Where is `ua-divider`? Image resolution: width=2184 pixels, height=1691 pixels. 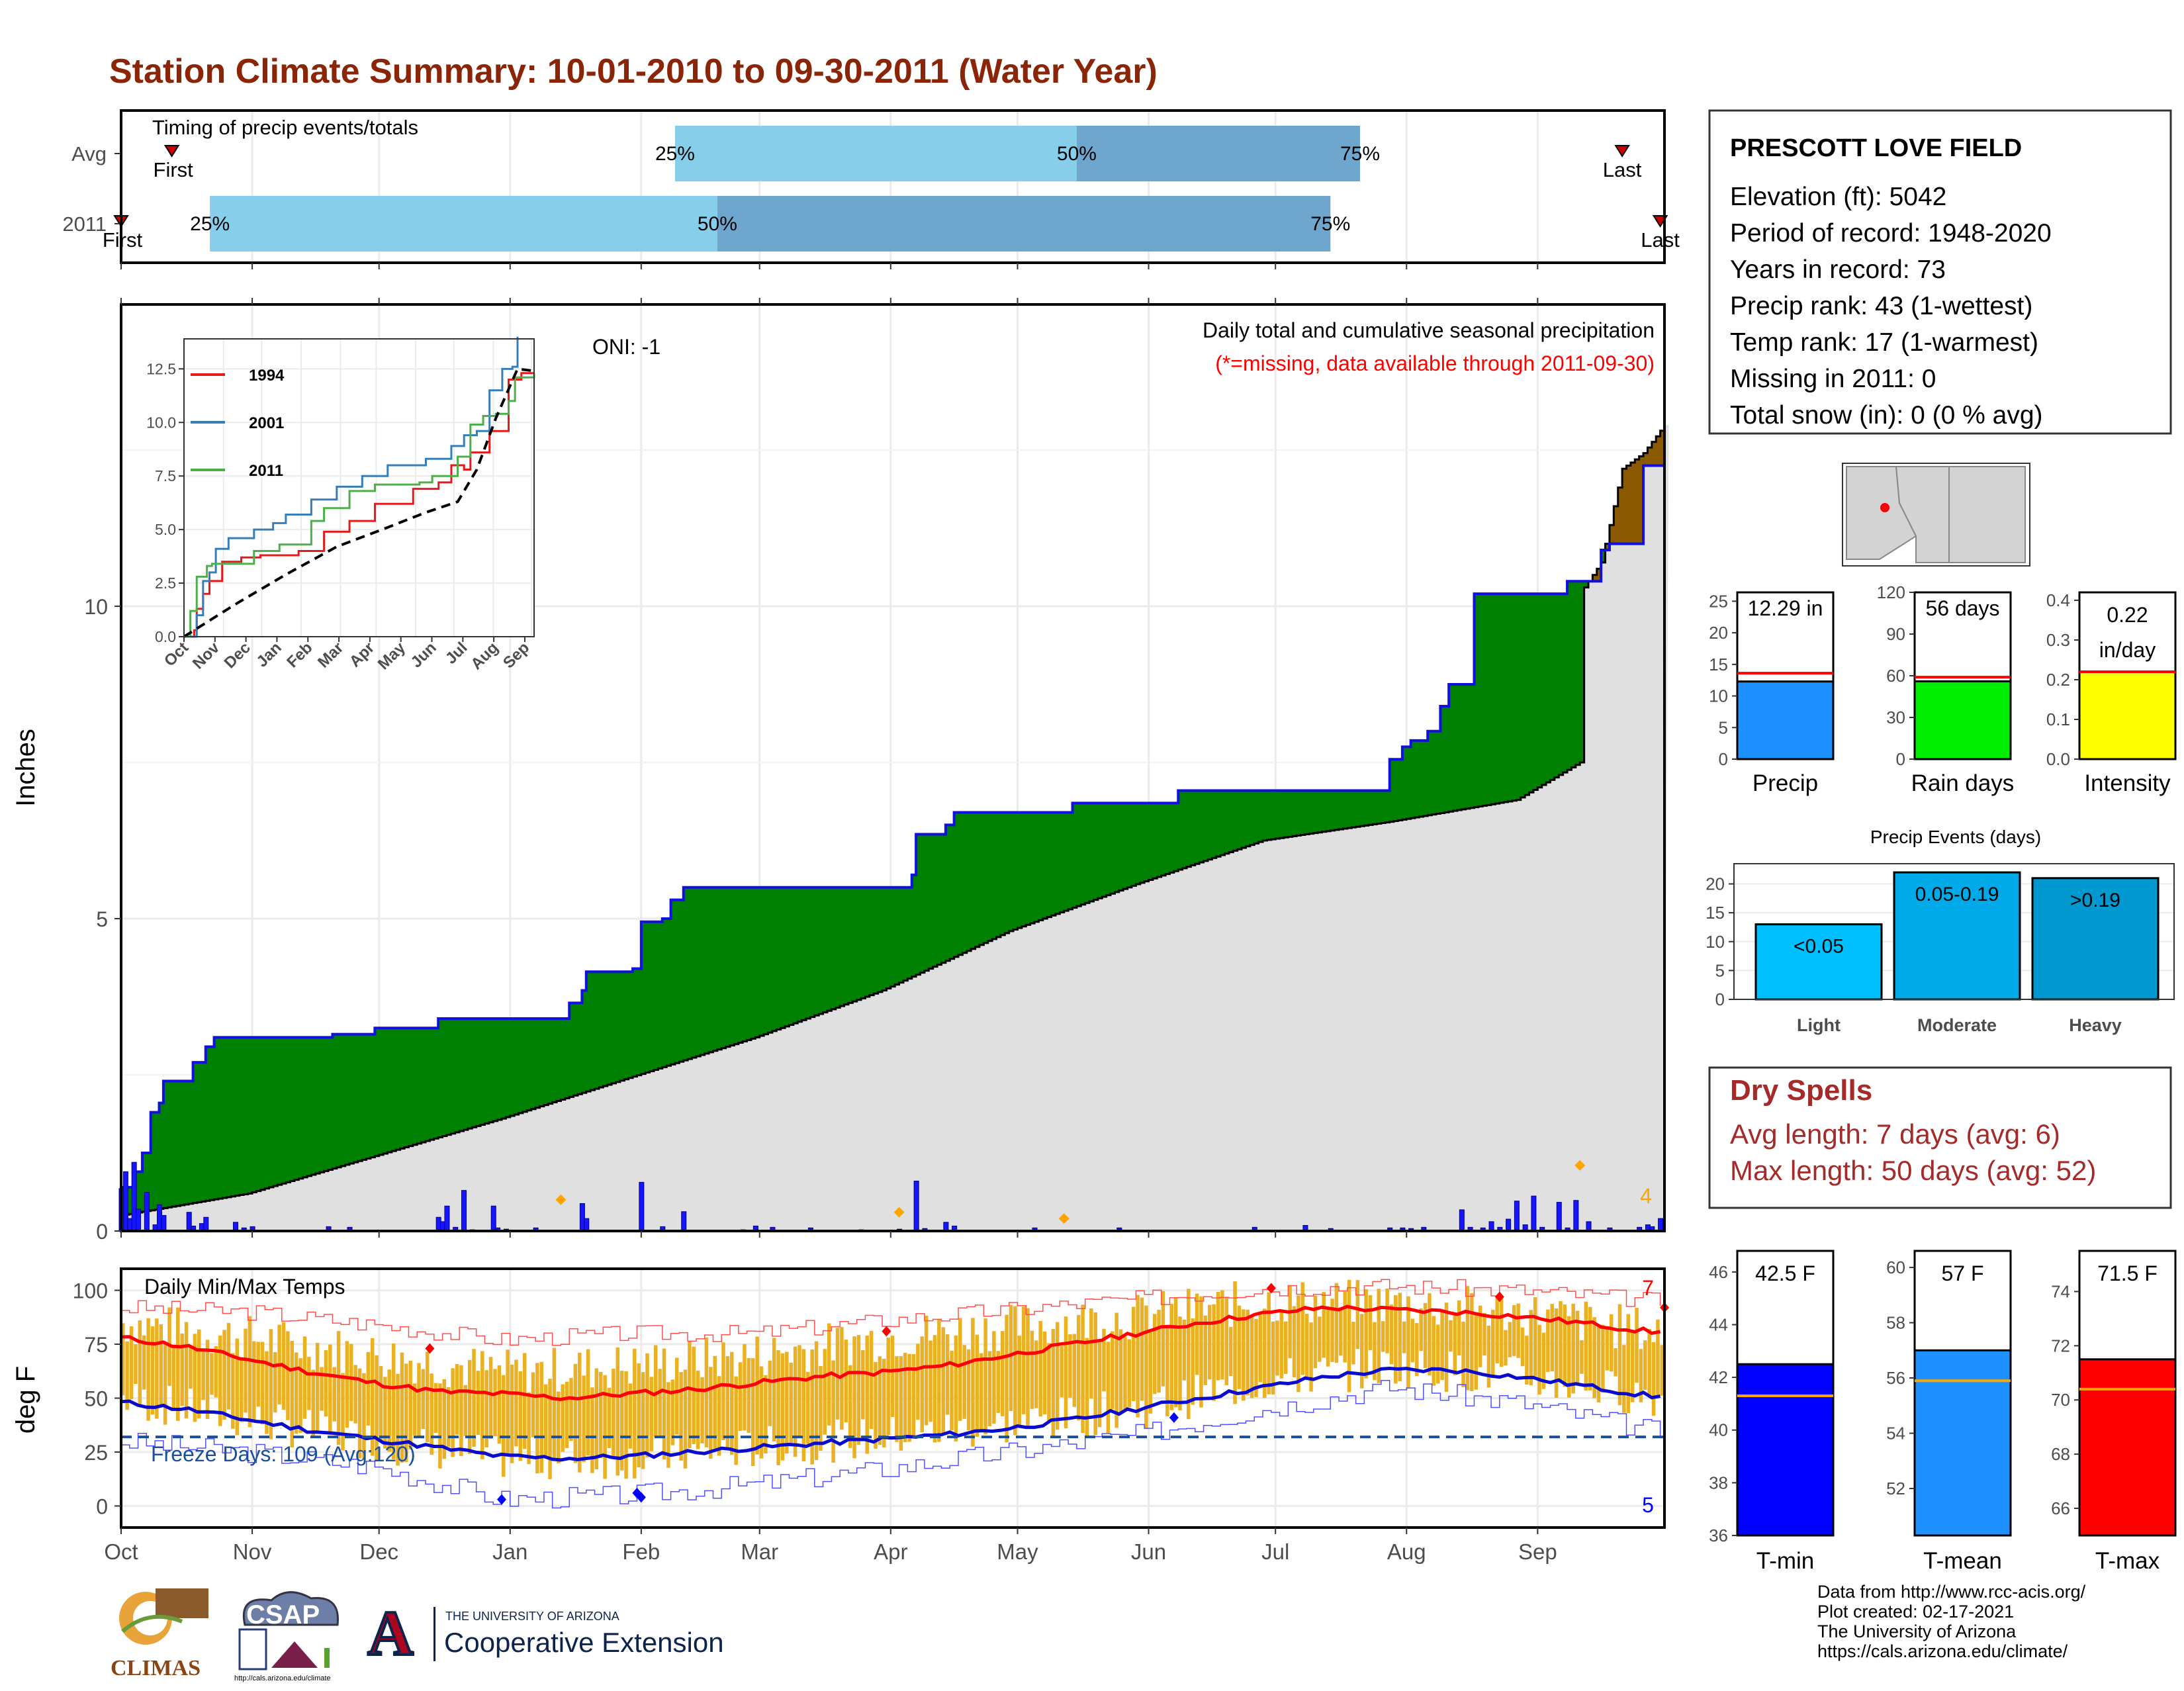 ua-divider is located at coordinates (434, 1634).